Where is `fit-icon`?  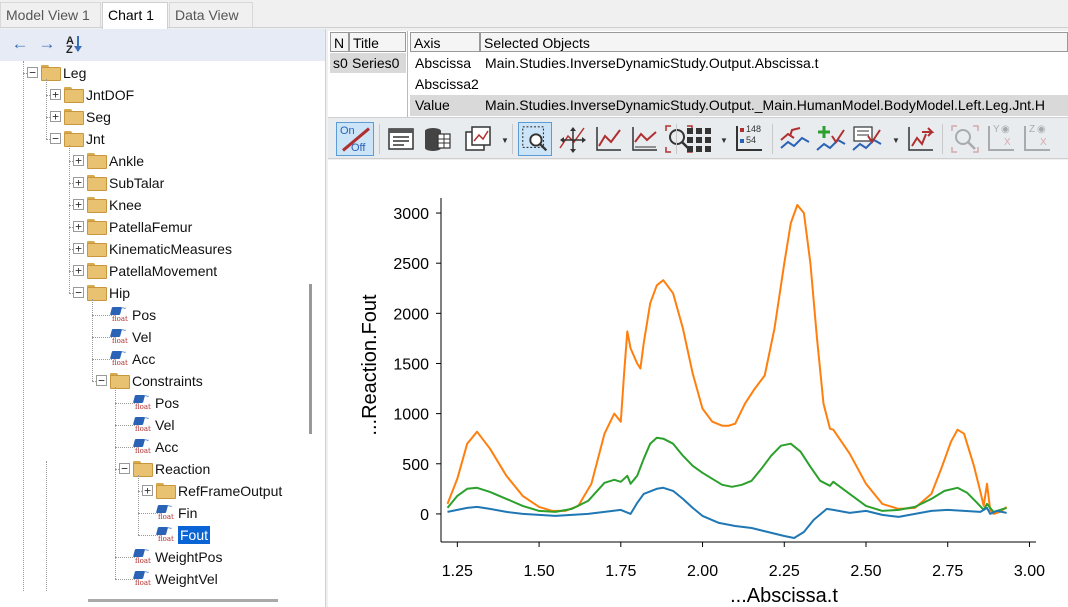
fit-icon is located at coordinates (645, 139).